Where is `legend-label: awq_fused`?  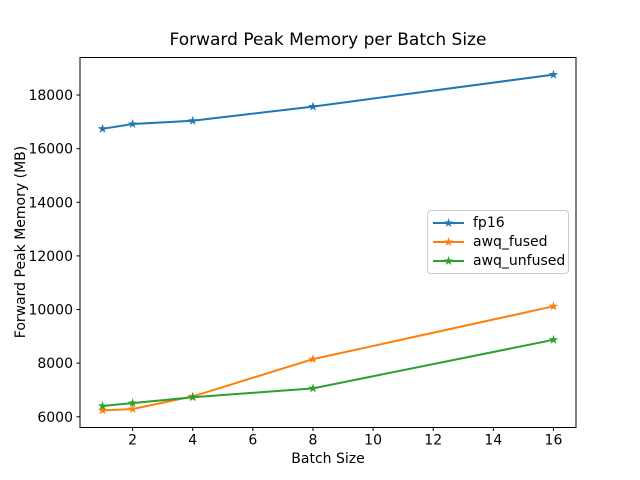
legend-label: awq_fused is located at coordinates (510, 242).